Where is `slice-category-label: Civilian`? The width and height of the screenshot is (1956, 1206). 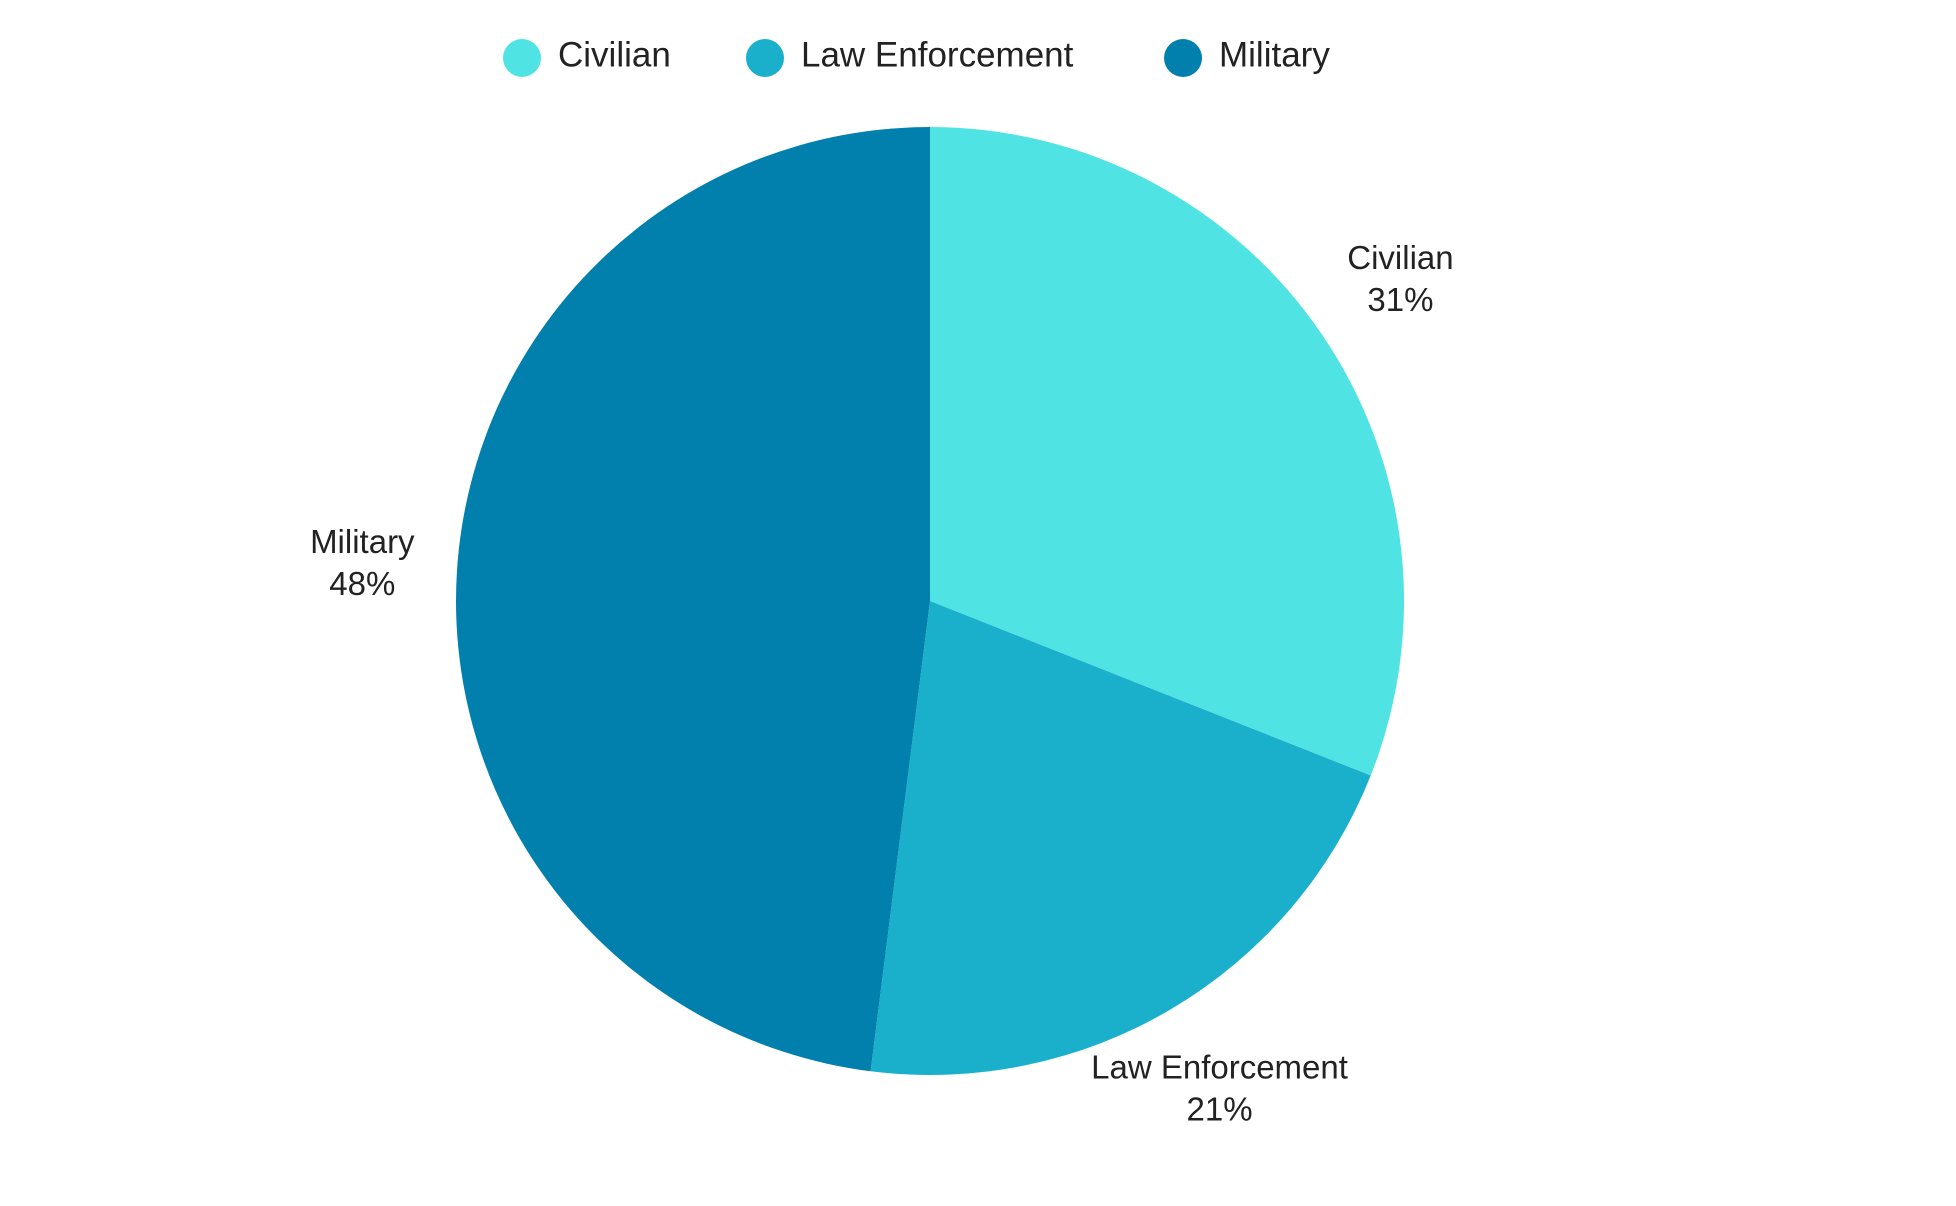
slice-category-label: Civilian is located at coordinates (1400, 257).